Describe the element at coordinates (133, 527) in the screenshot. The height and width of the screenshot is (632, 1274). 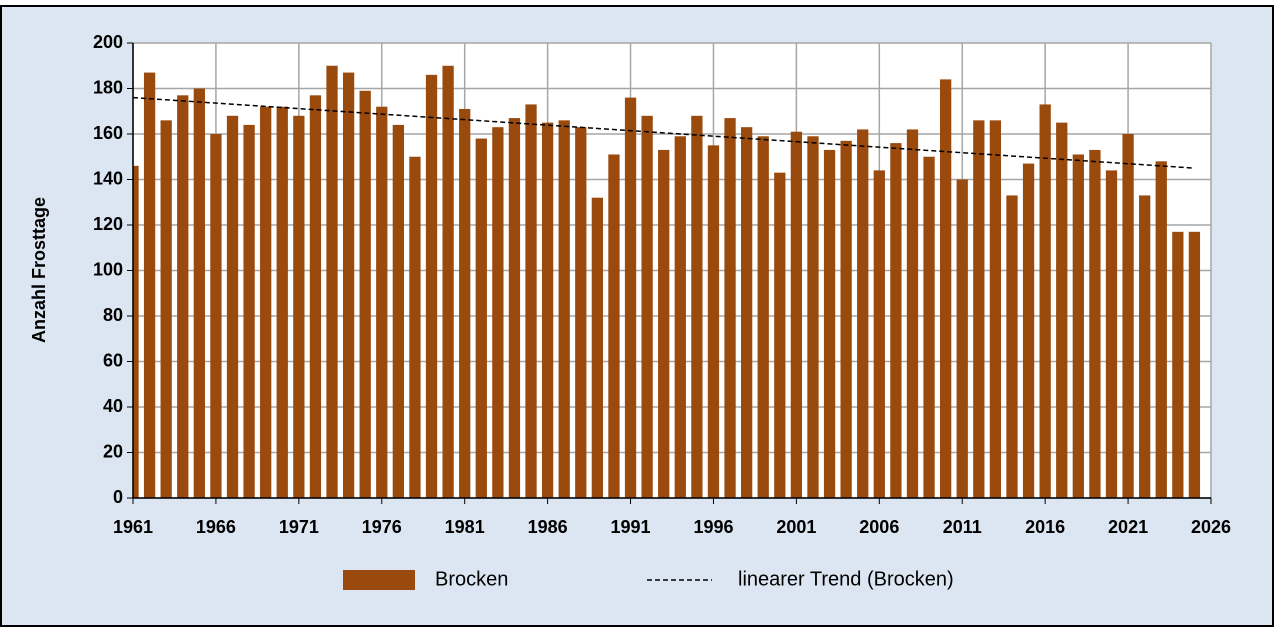
I see `x-tick-label: 1961` at that location.